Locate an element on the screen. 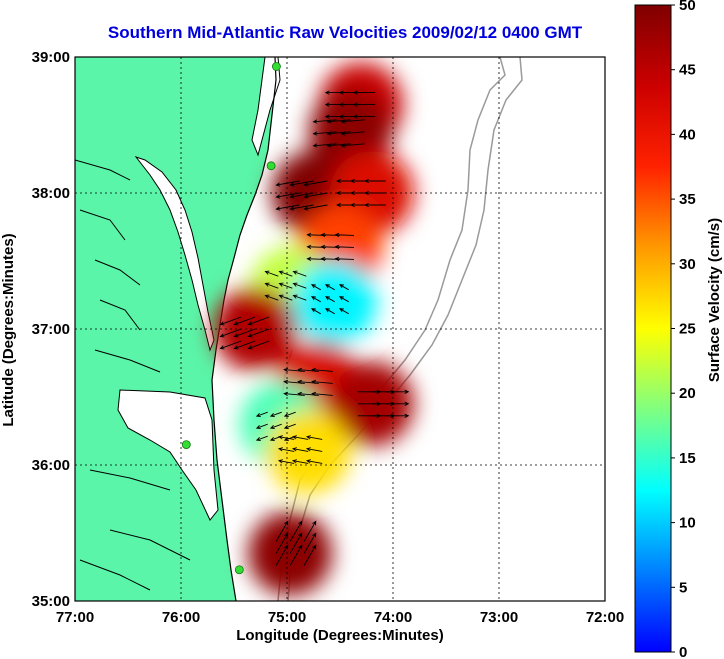 The image size is (724, 659). x-tick-label: 74:00 is located at coordinates (393, 617).